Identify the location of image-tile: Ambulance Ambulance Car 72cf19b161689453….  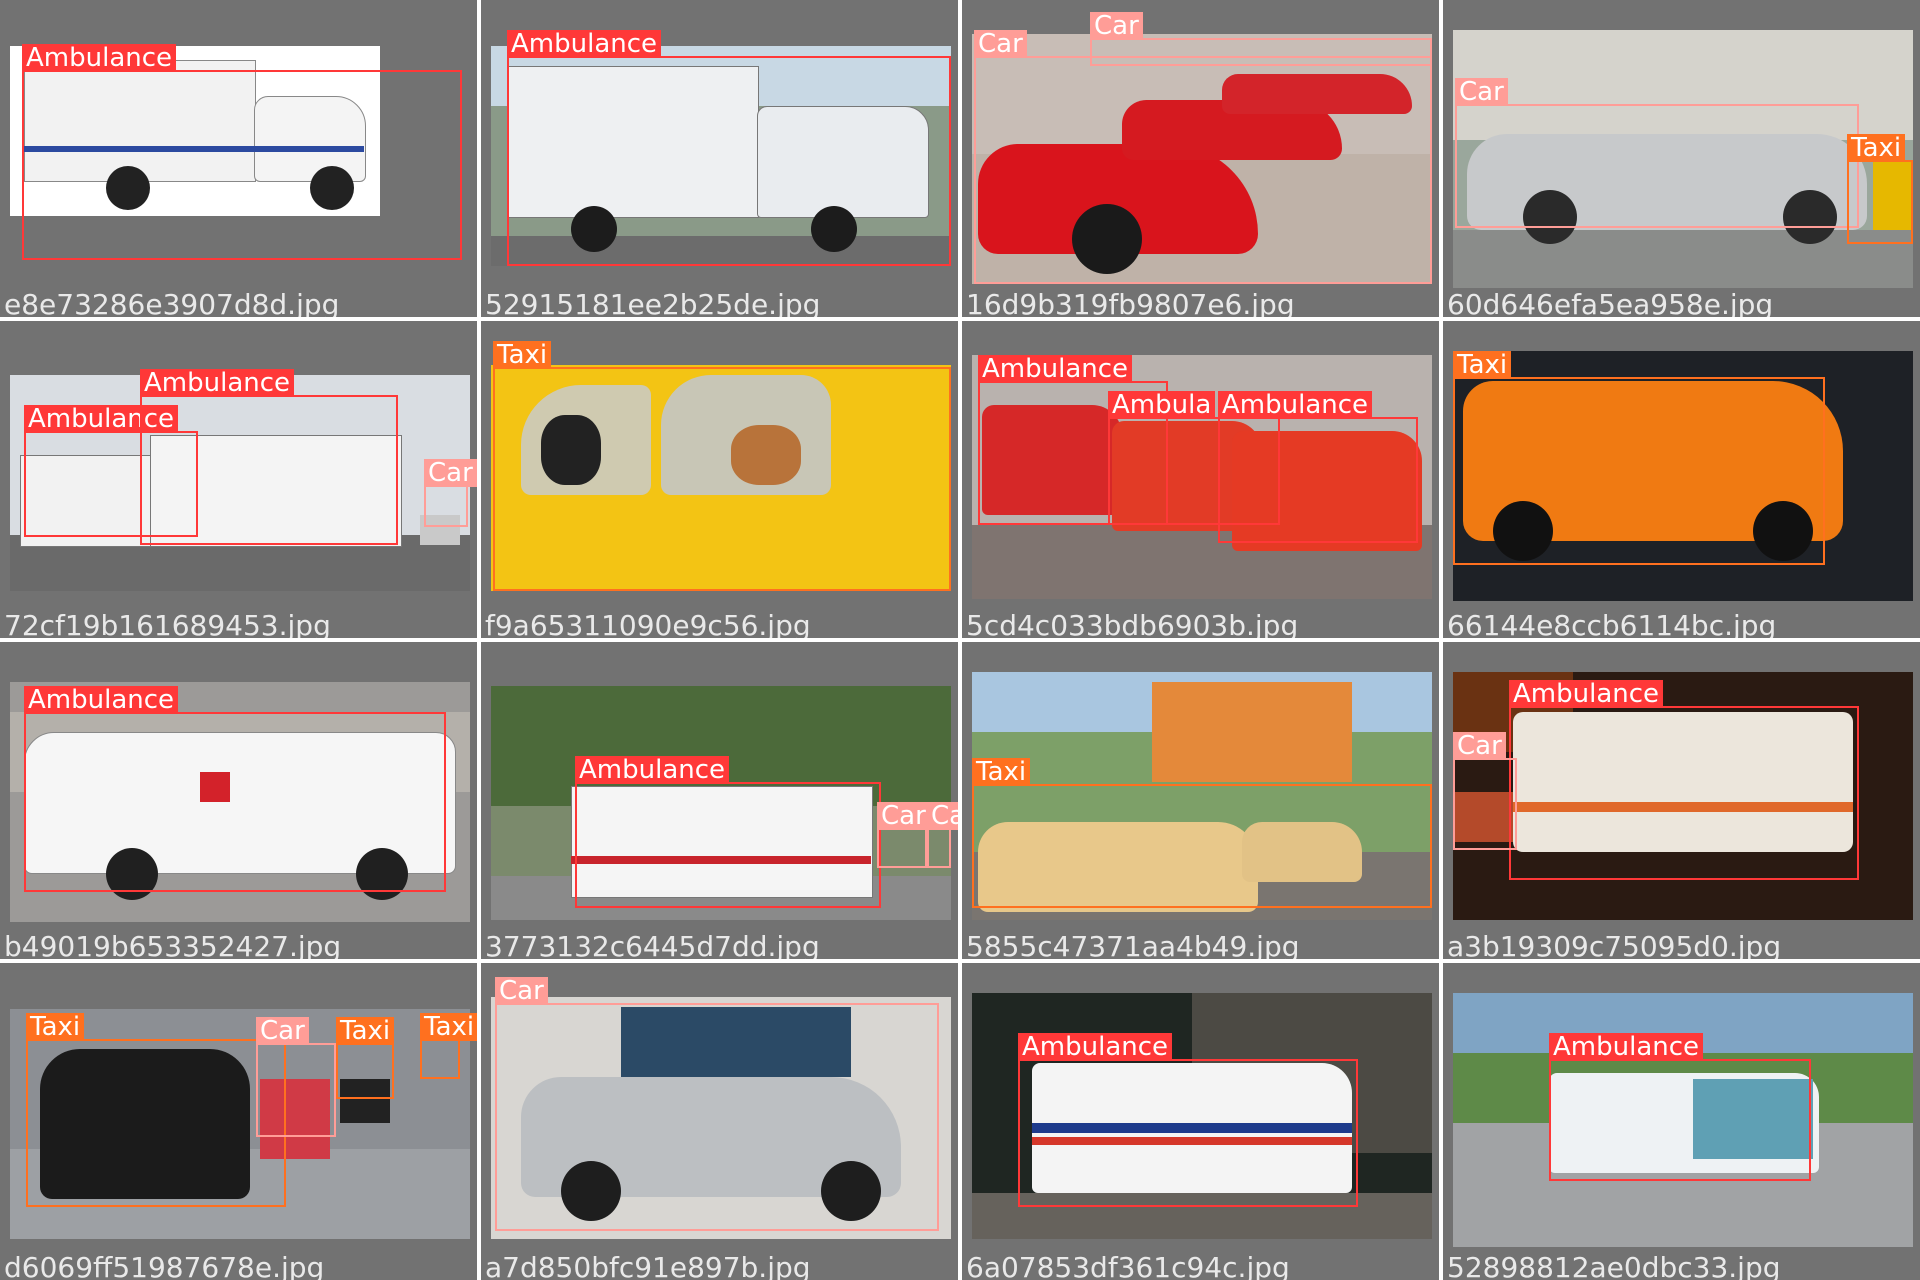
(238, 479).